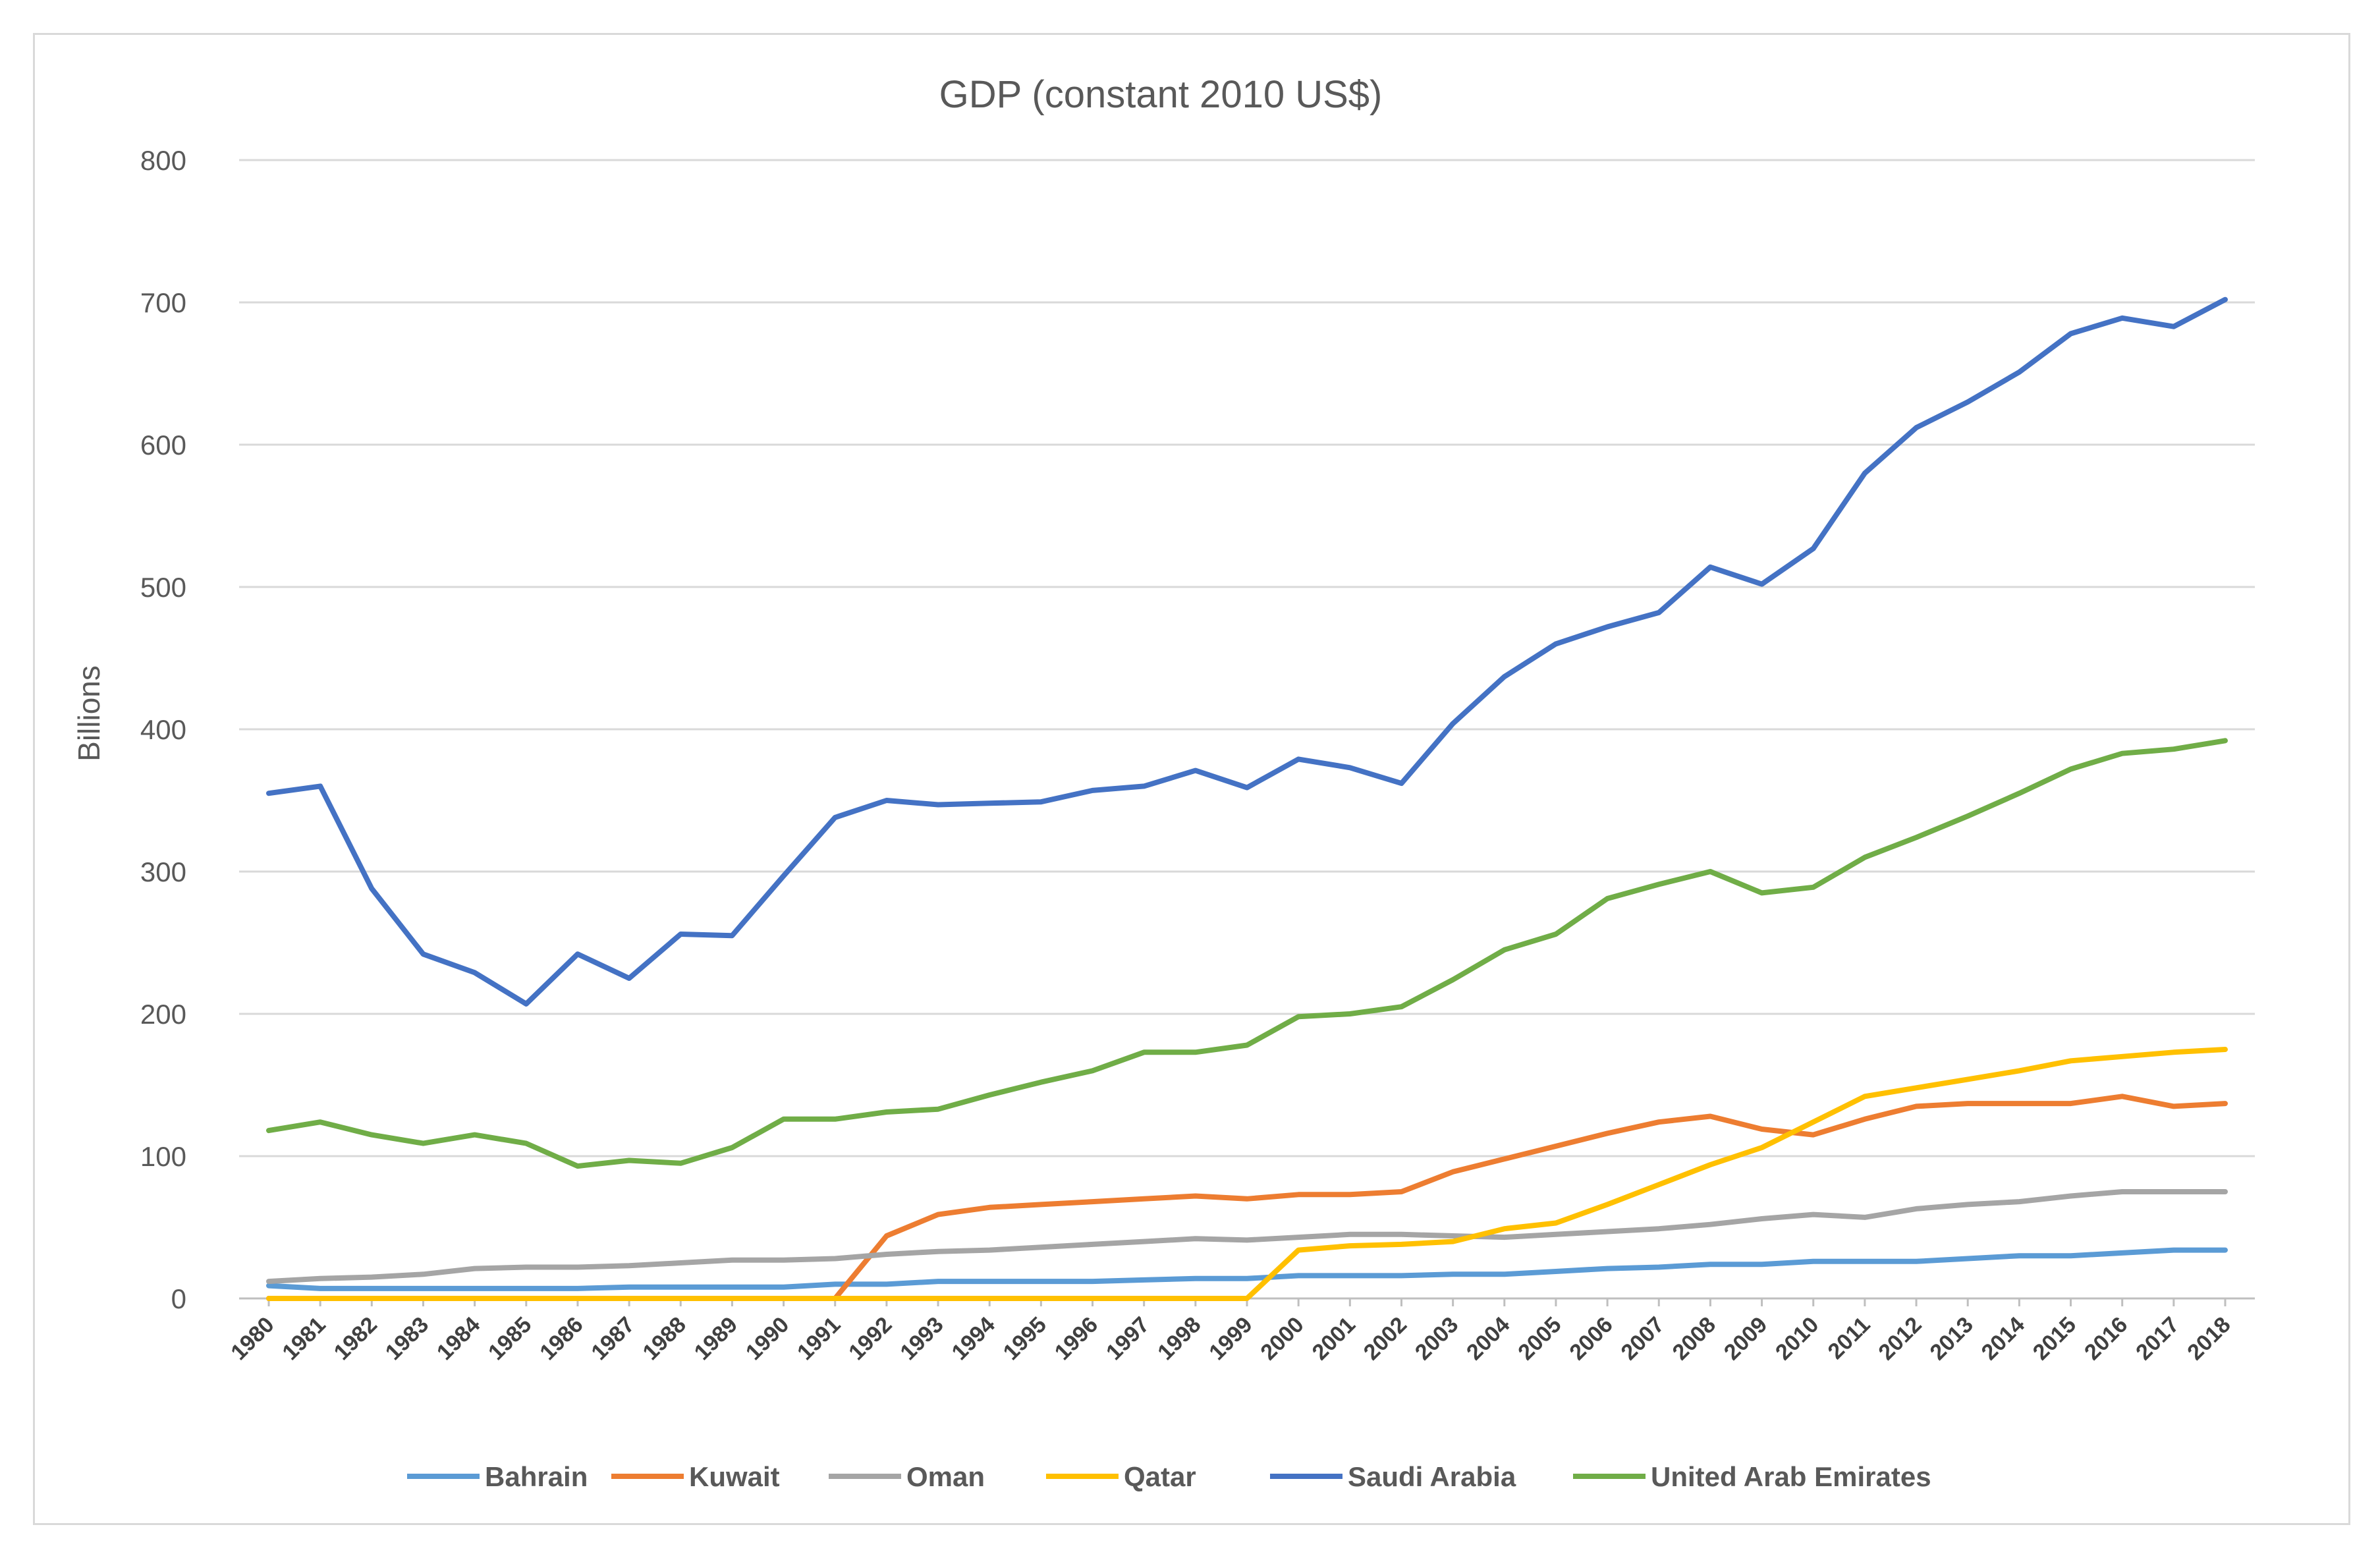 The image size is (2380, 1558). Describe the element at coordinates (1590, 1338) in the screenshot. I see `x-tick-label-2006: 2006` at that location.